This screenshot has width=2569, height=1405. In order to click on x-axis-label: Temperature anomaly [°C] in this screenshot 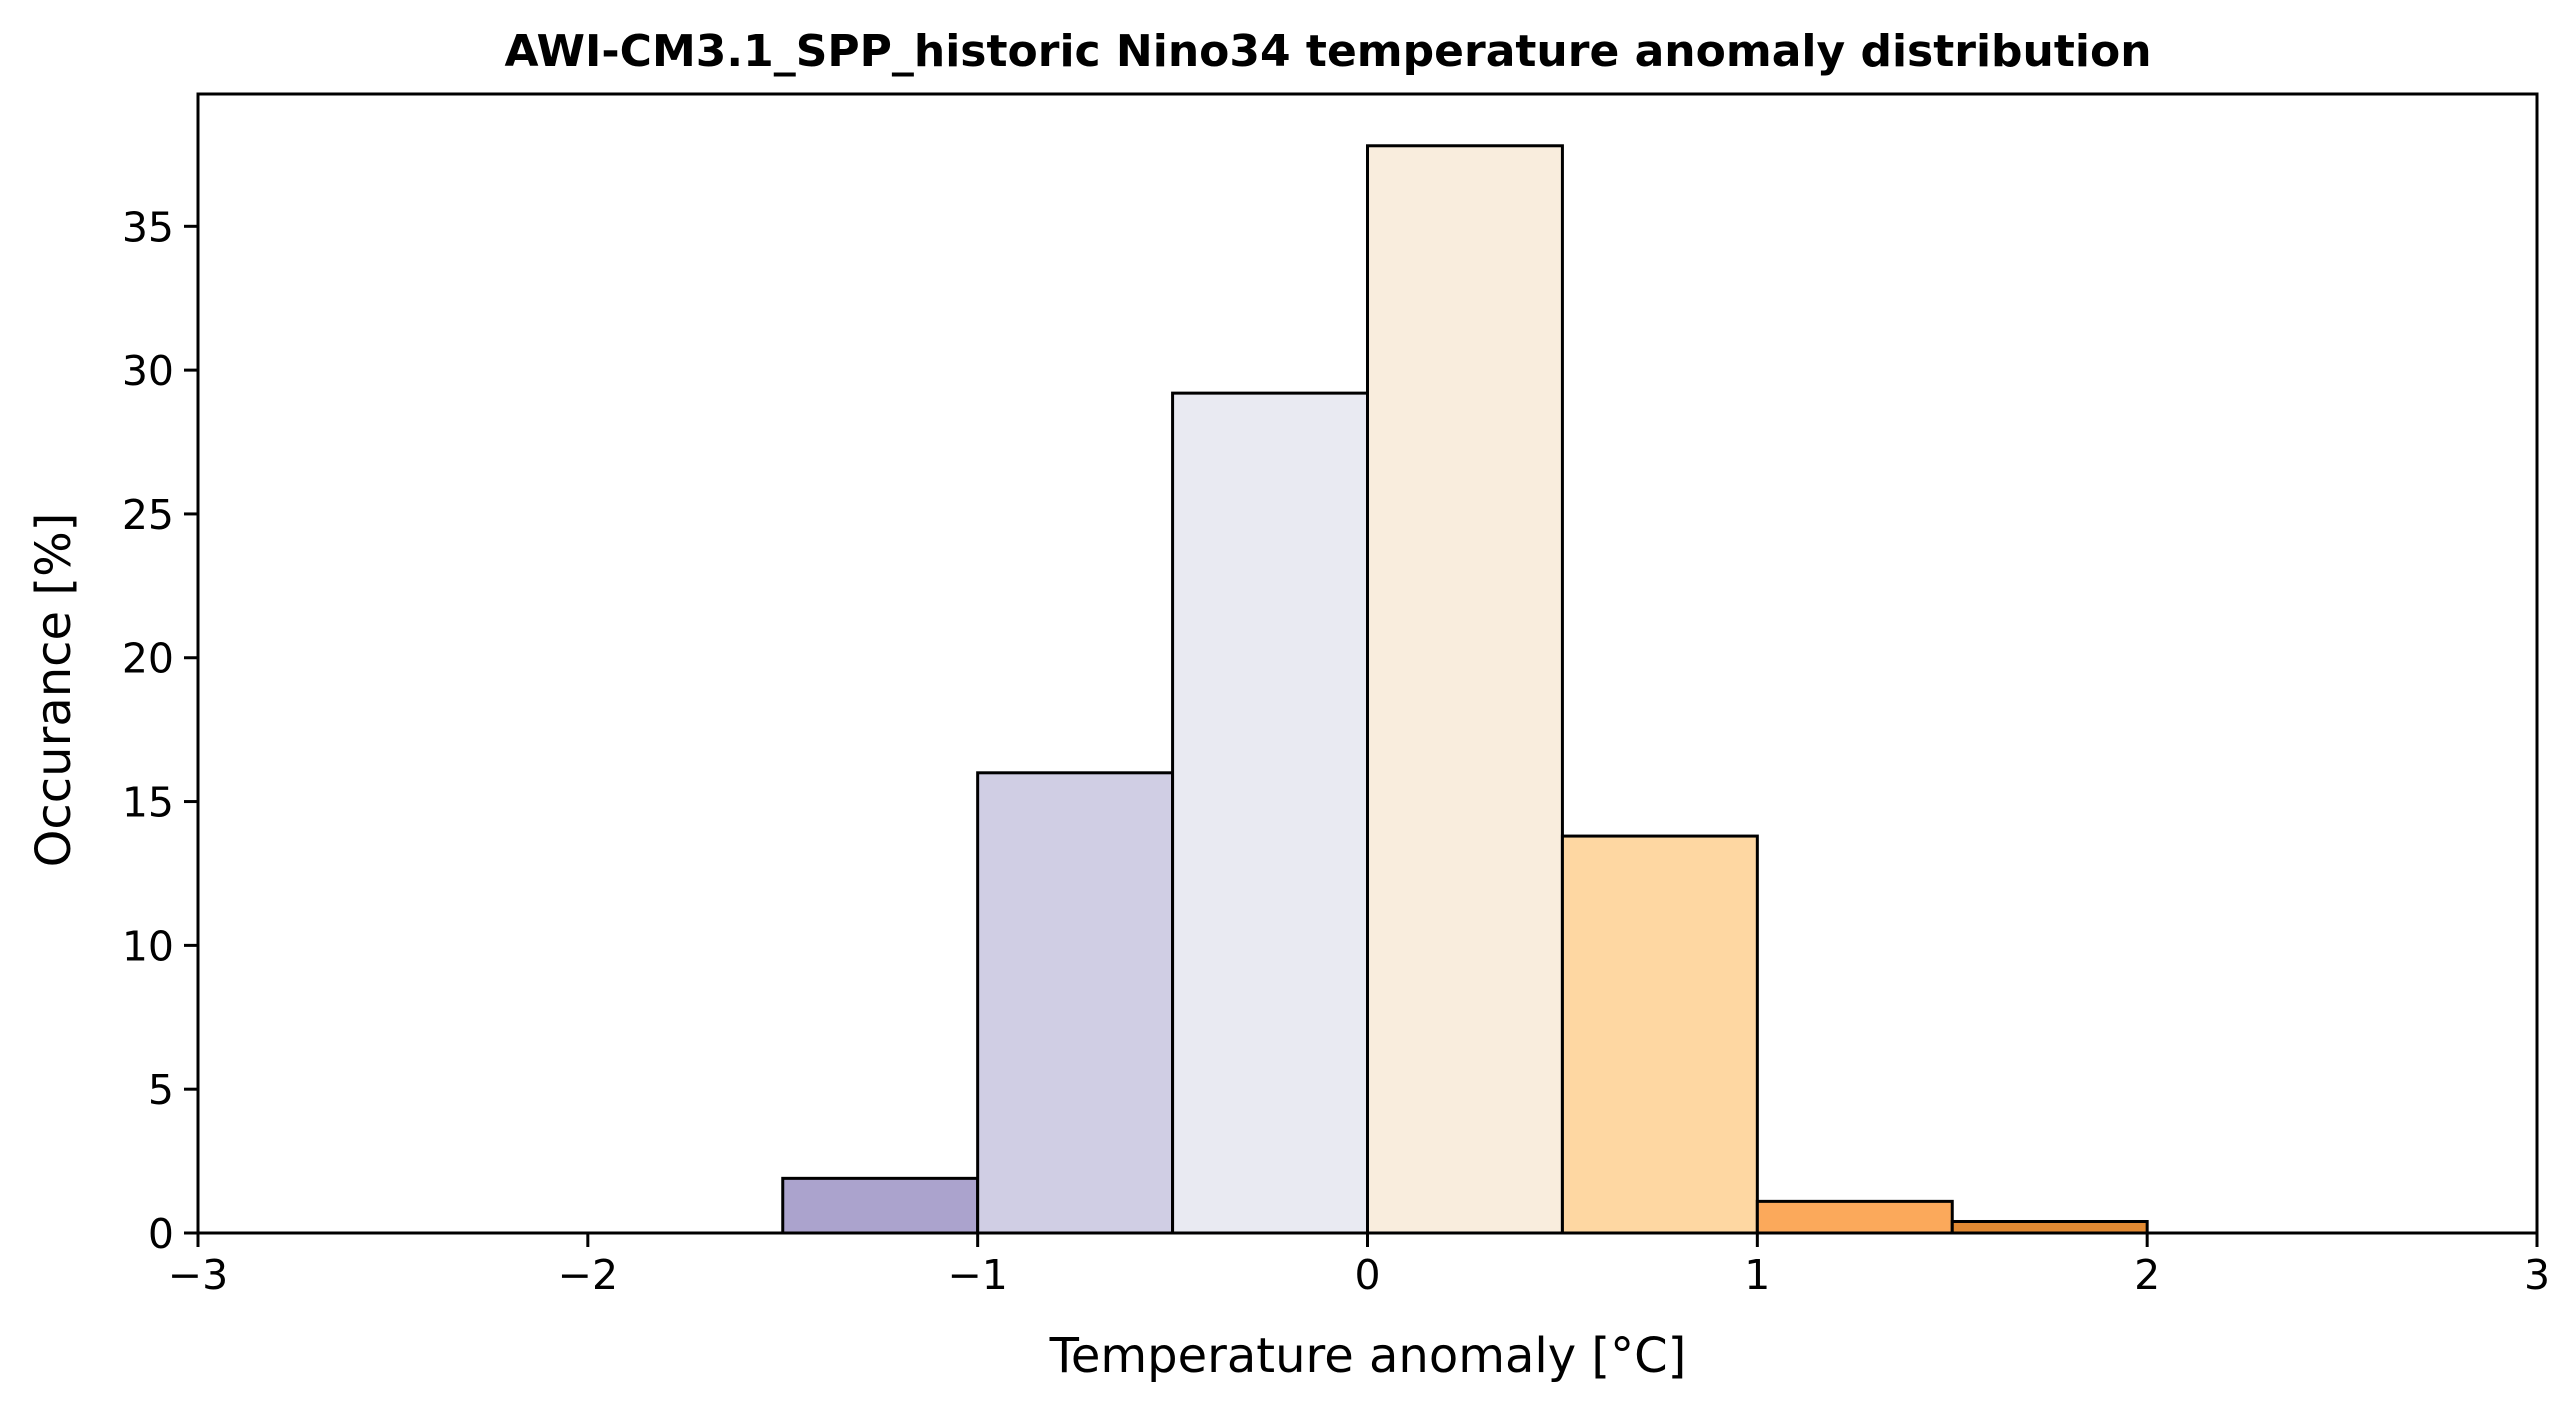, I will do `click(1368, 1356)`.